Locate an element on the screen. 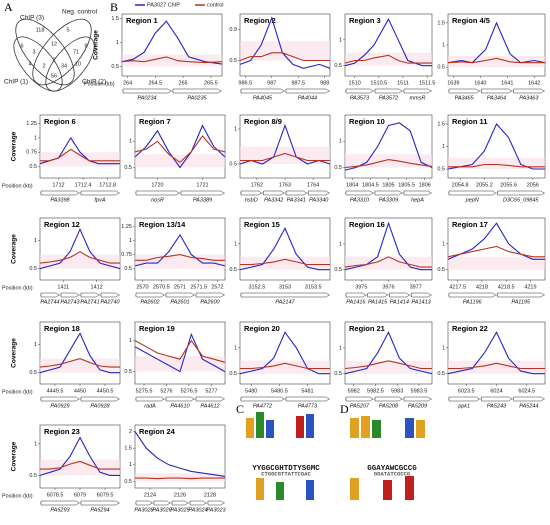 The image size is (550, 525). x-tick-label: 4450.5 is located at coordinates (105, 391).